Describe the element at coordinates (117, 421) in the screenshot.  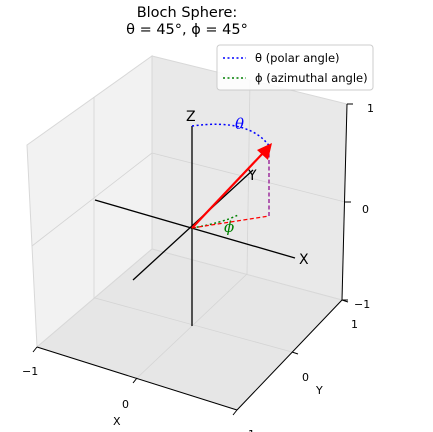
I see `x-axis-title: X` at that location.